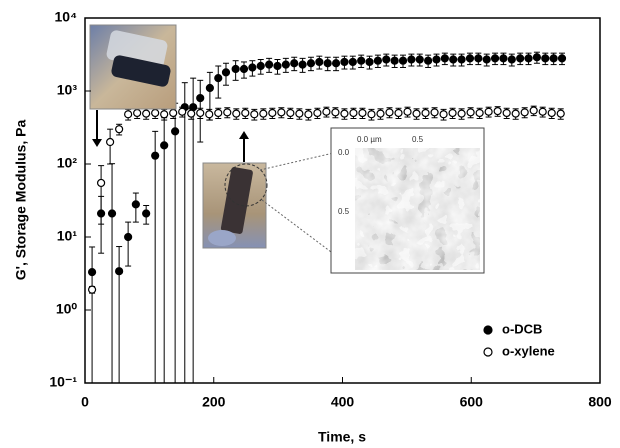 This screenshot has width=620, height=448. I want to click on x-tick-label: 600, so click(472, 402).